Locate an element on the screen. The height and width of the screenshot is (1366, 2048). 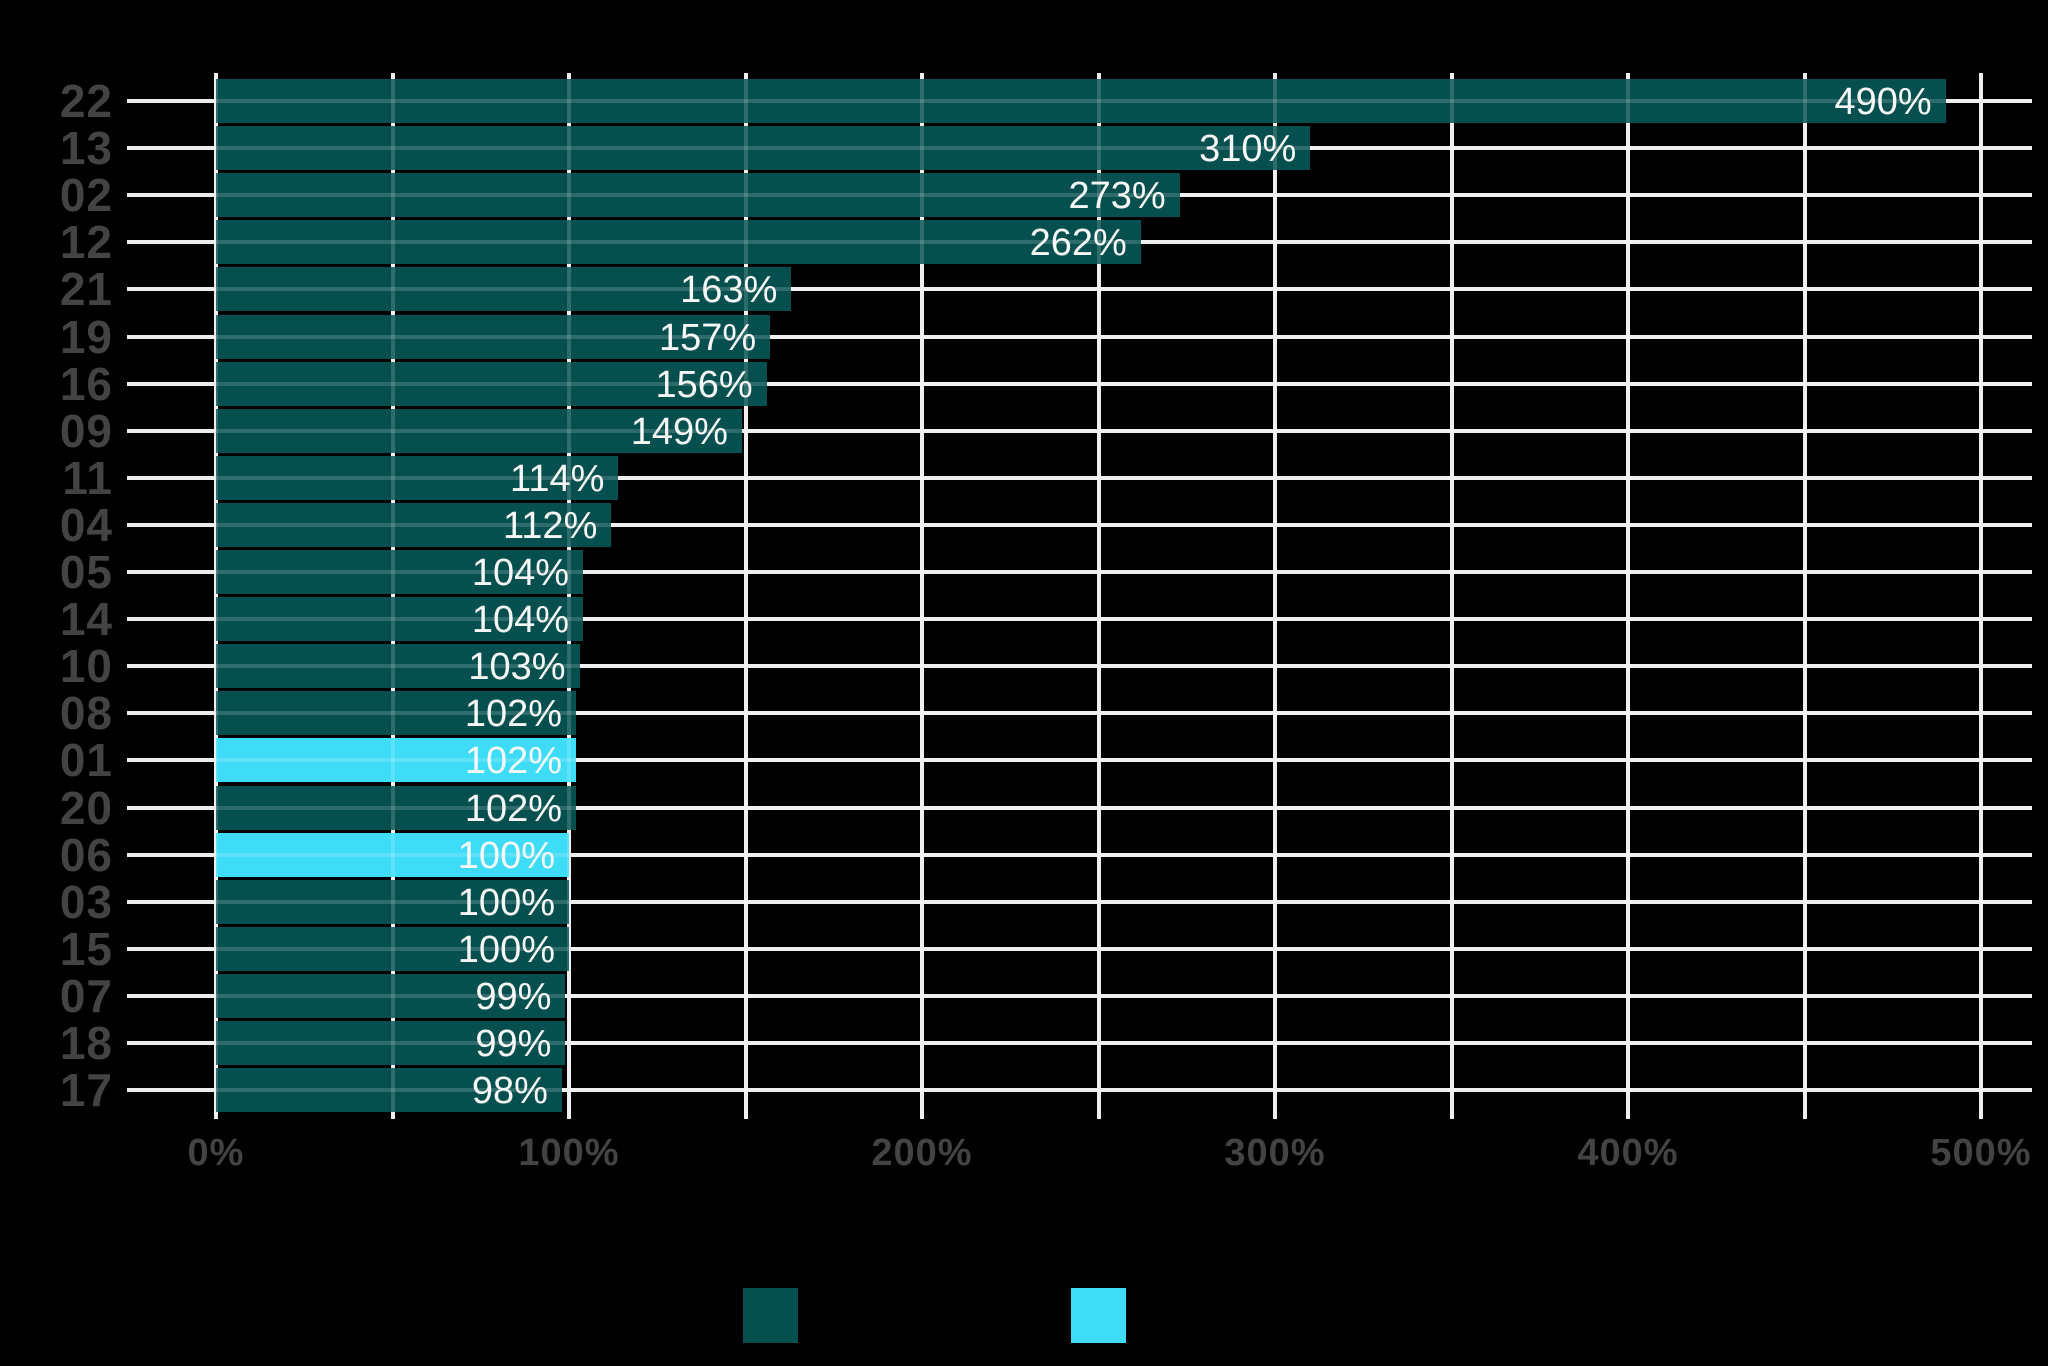
y-label-08: 08 is located at coordinates (86, 713).